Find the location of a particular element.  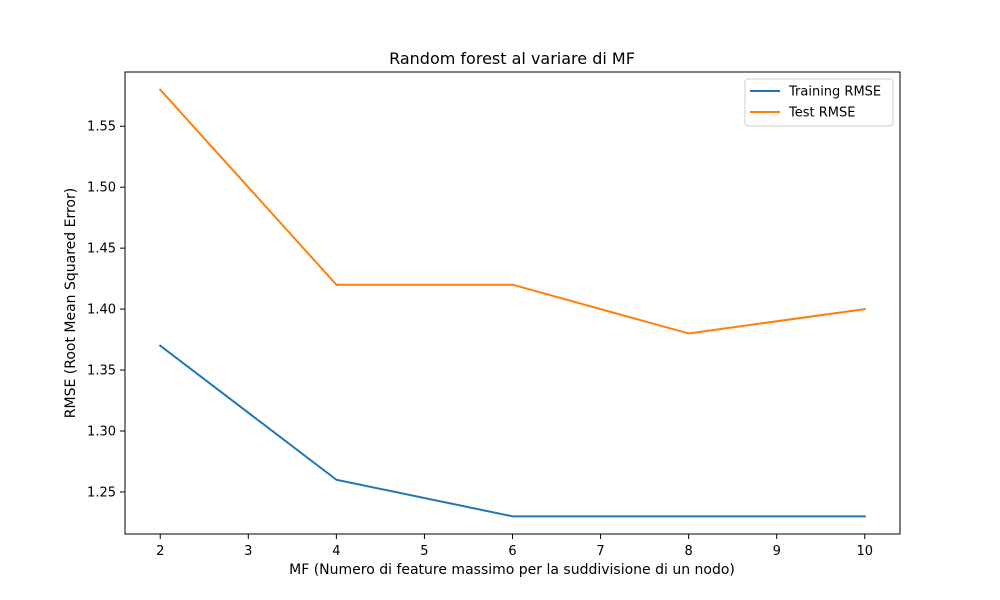

y-tick-label-0: 1.25 is located at coordinates (101, 492).